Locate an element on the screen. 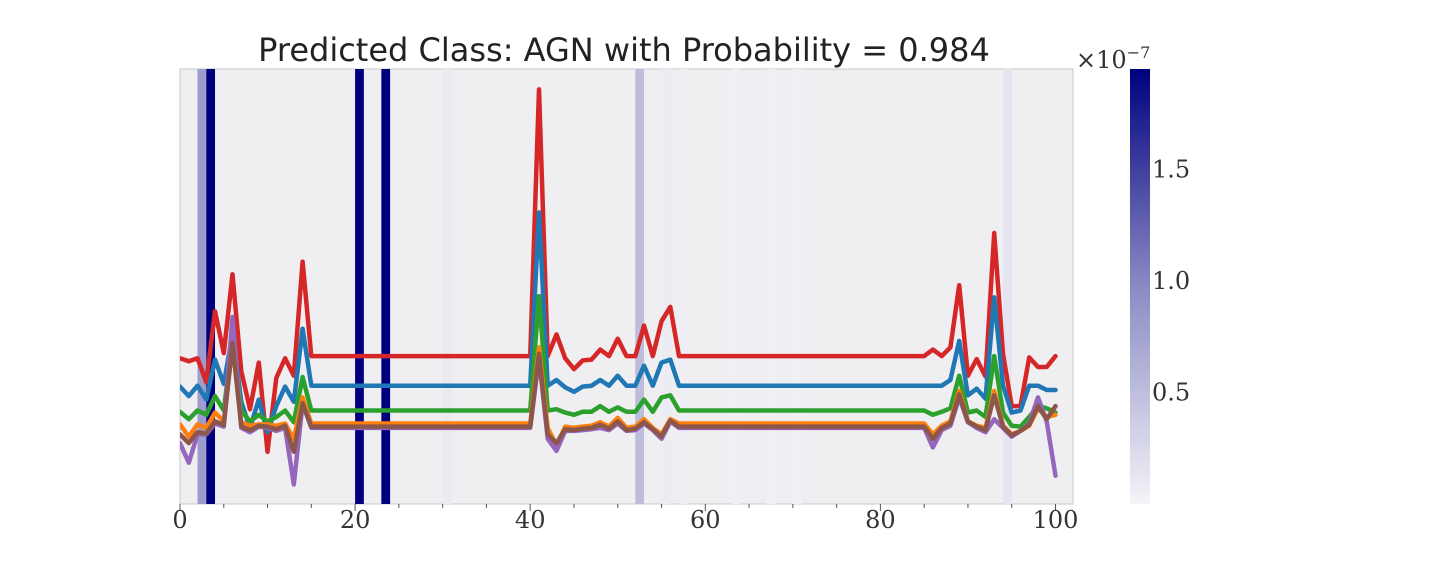  x-tick-label: 100 is located at coordinates (1056, 520).